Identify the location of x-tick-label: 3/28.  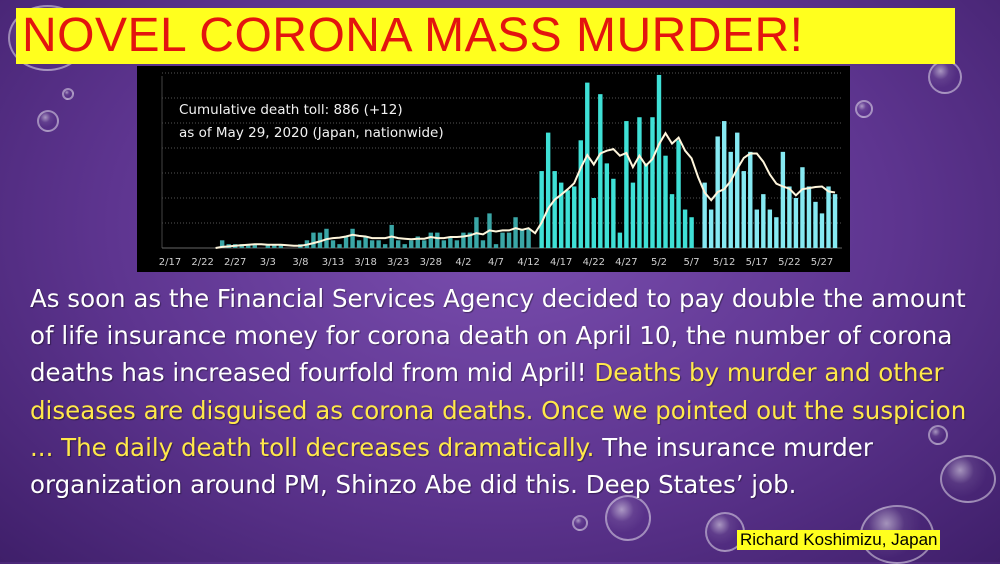
(431, 262).